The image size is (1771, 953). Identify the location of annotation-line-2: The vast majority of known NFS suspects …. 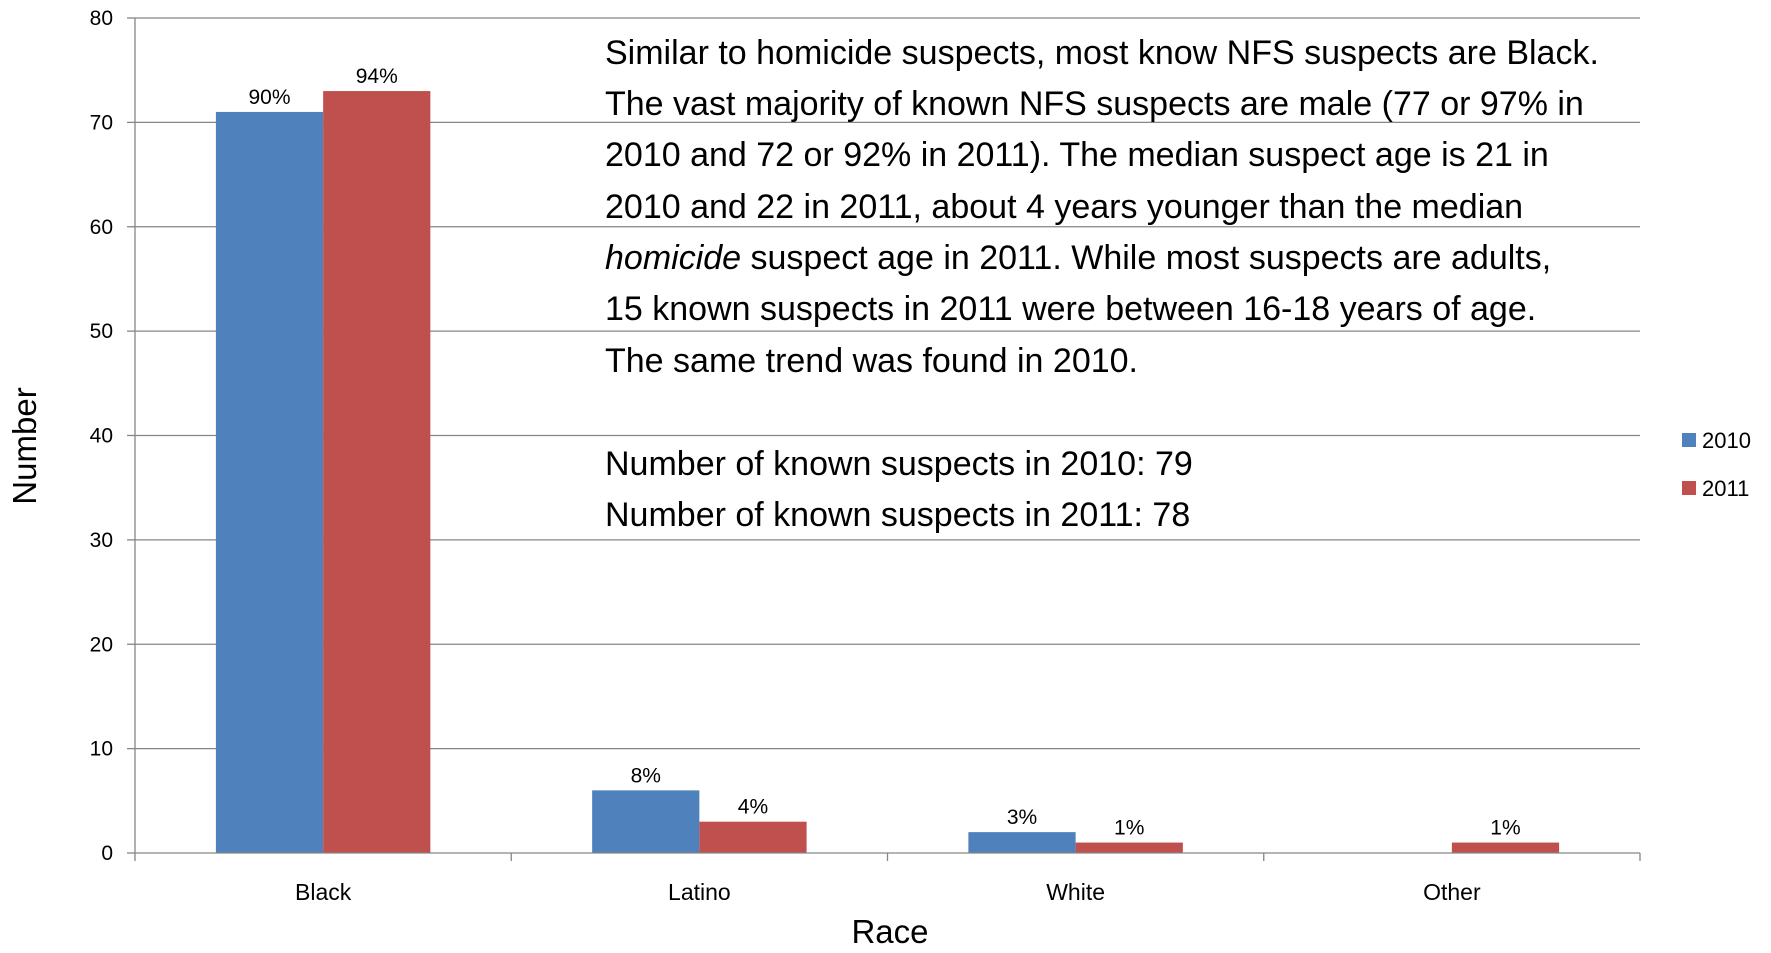
(1094, 104).